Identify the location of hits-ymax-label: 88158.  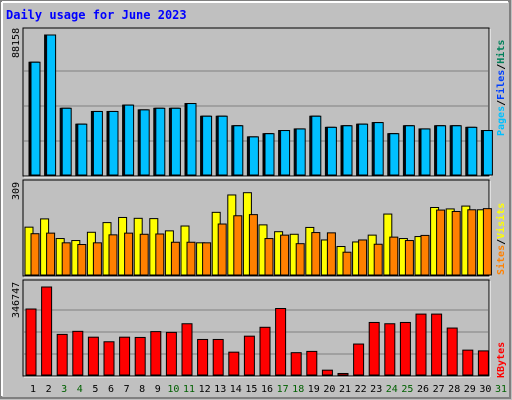
(16, 43).